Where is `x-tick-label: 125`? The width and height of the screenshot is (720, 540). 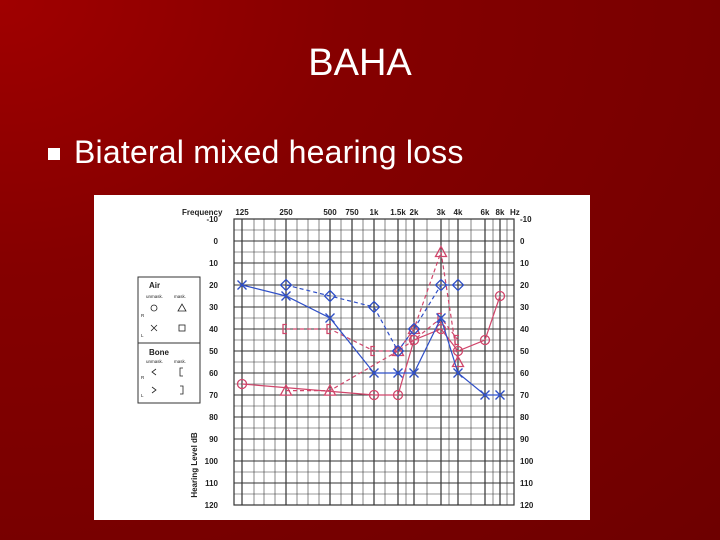
x-tick-label: 125 is located at coordinates (242, 212).